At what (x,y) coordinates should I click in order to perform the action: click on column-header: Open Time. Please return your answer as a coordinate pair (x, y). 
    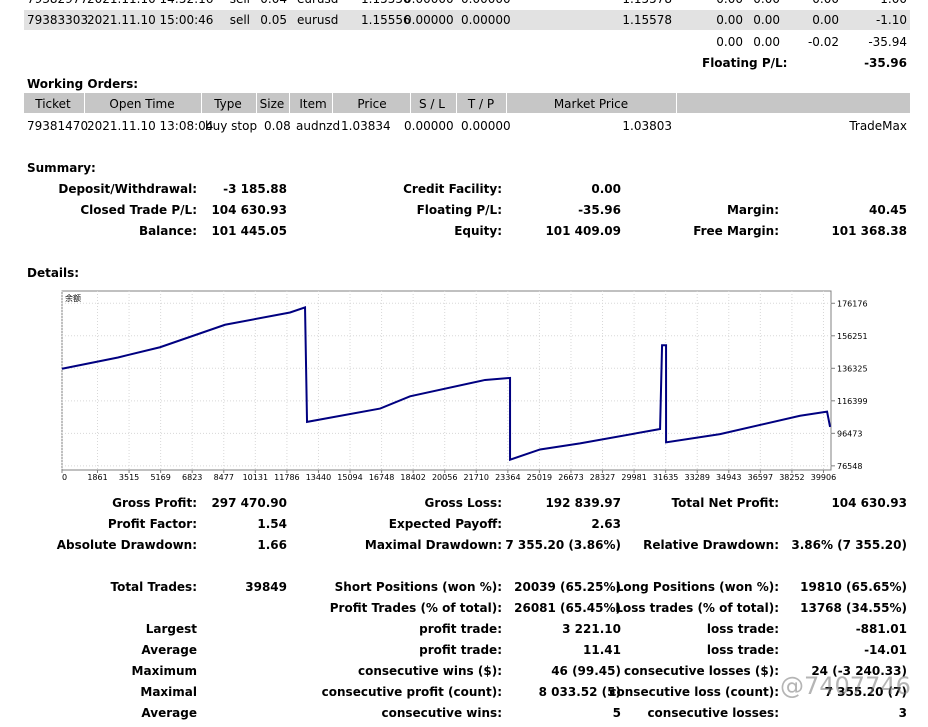
    Looking at the image, I should click on (142, 104).